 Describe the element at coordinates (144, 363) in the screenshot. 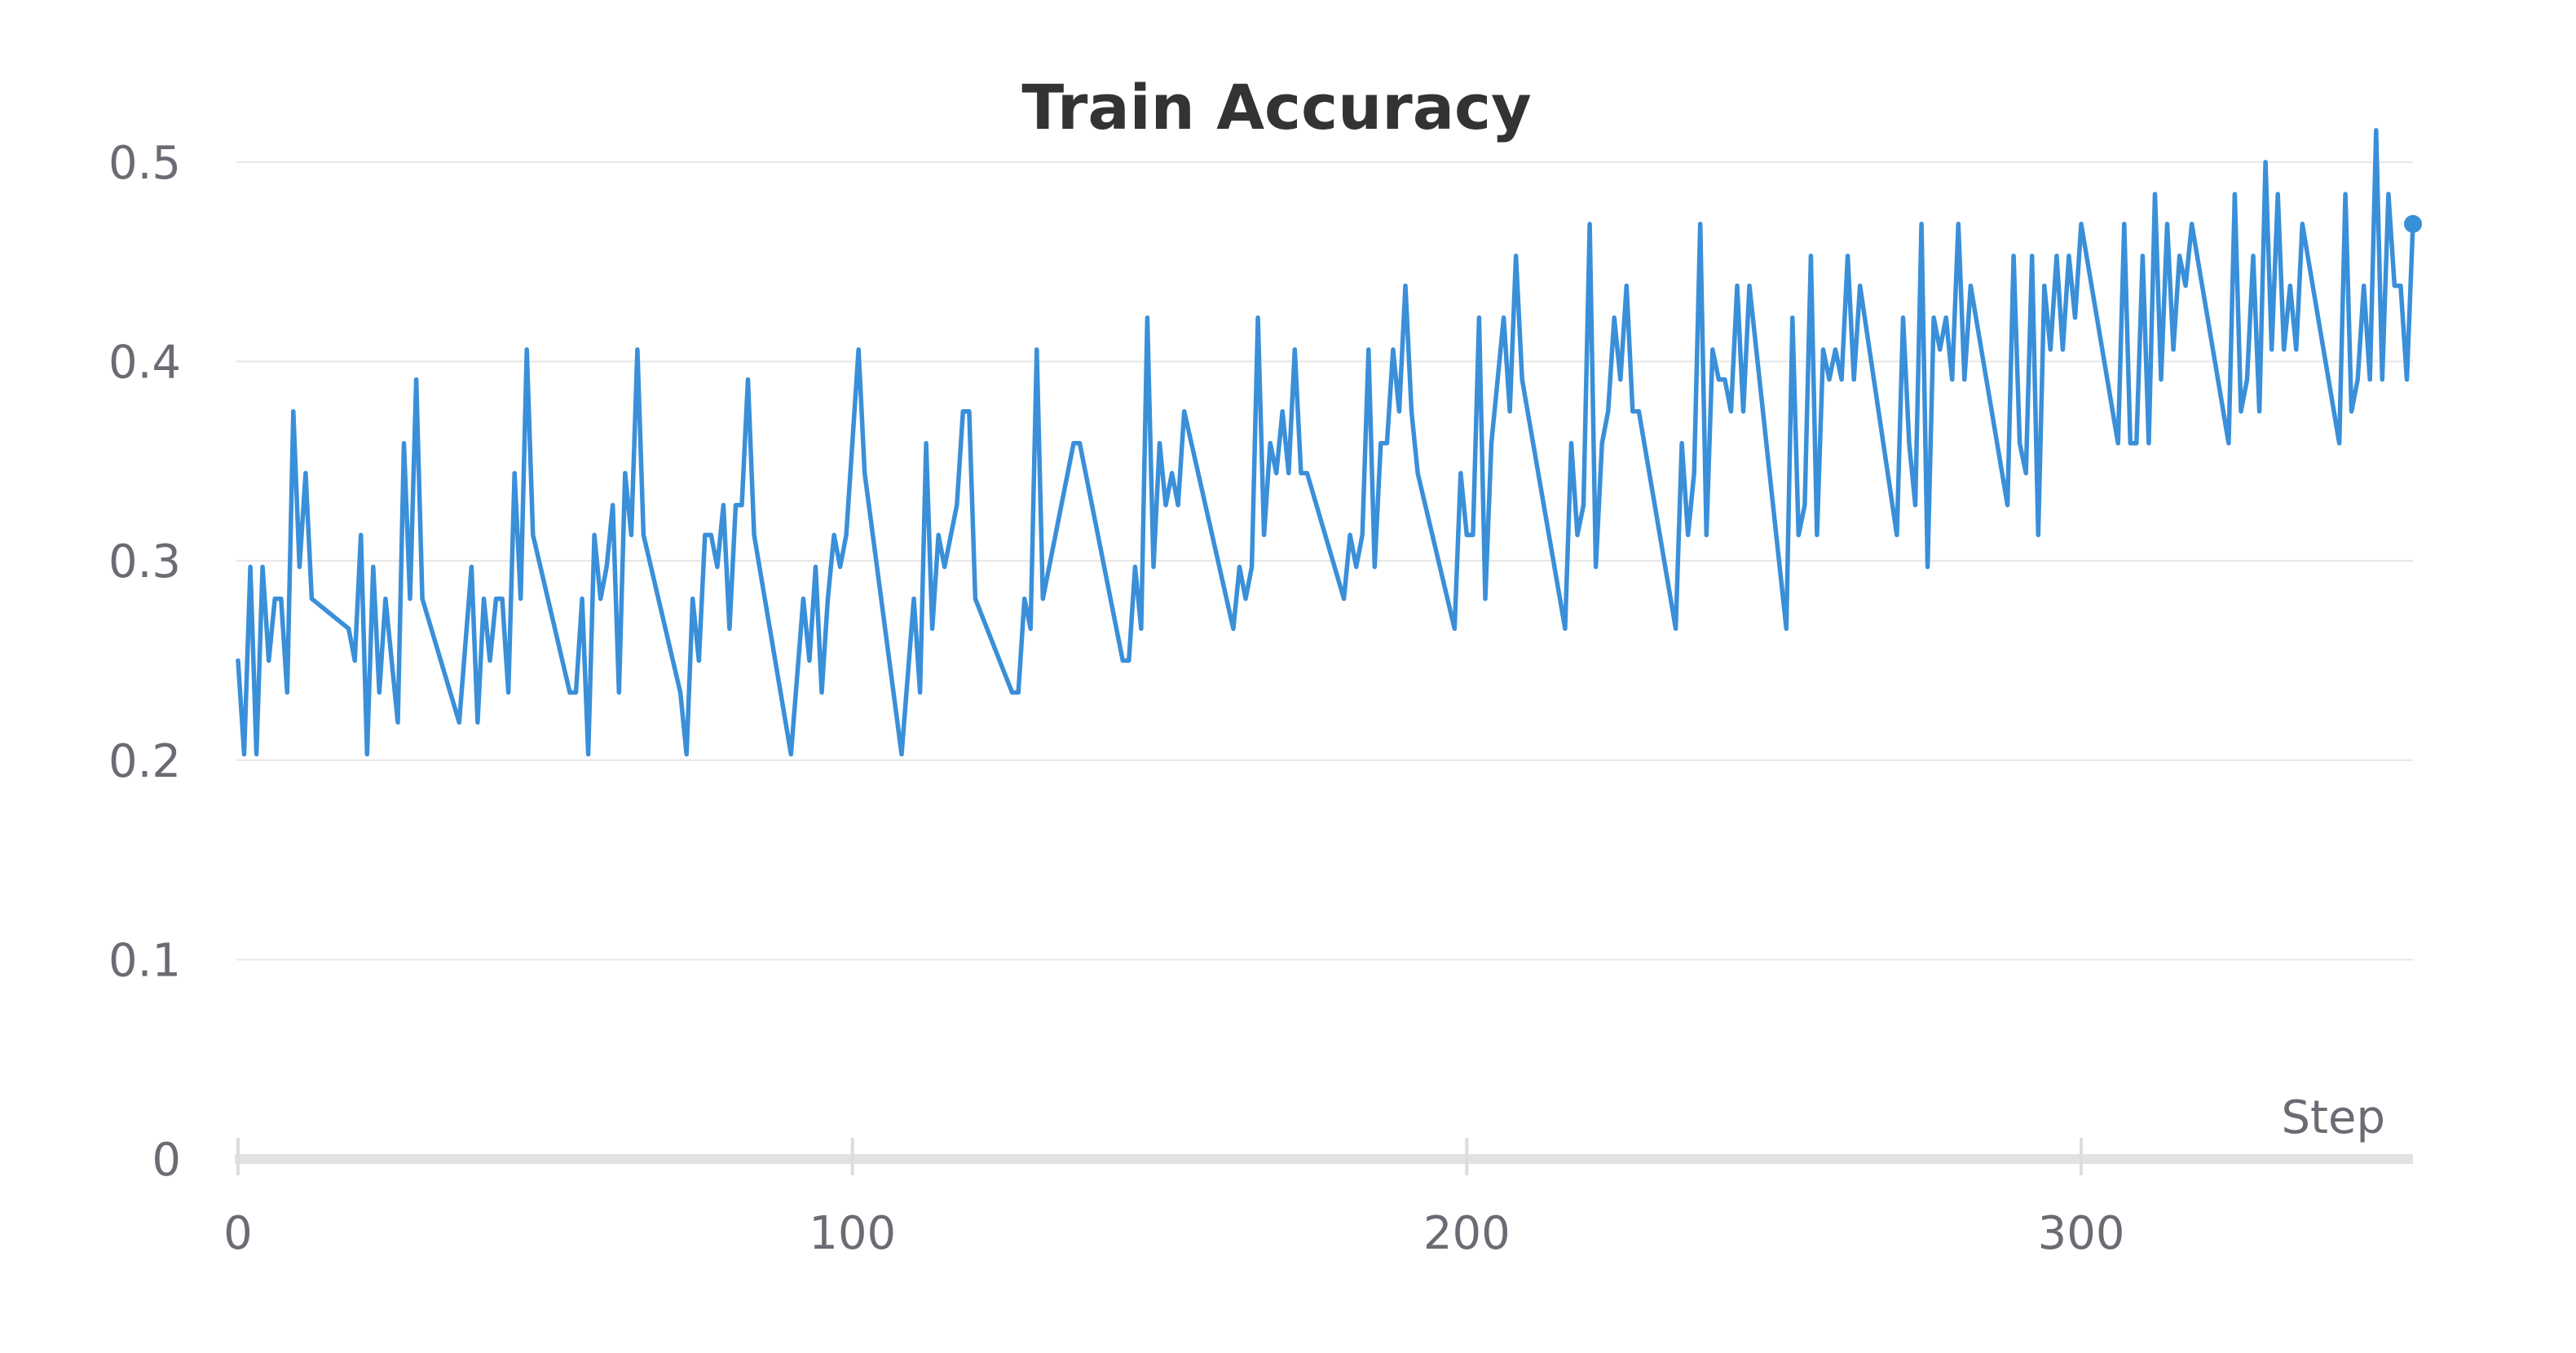

I see `y-tick-label: 0.4` at that location.